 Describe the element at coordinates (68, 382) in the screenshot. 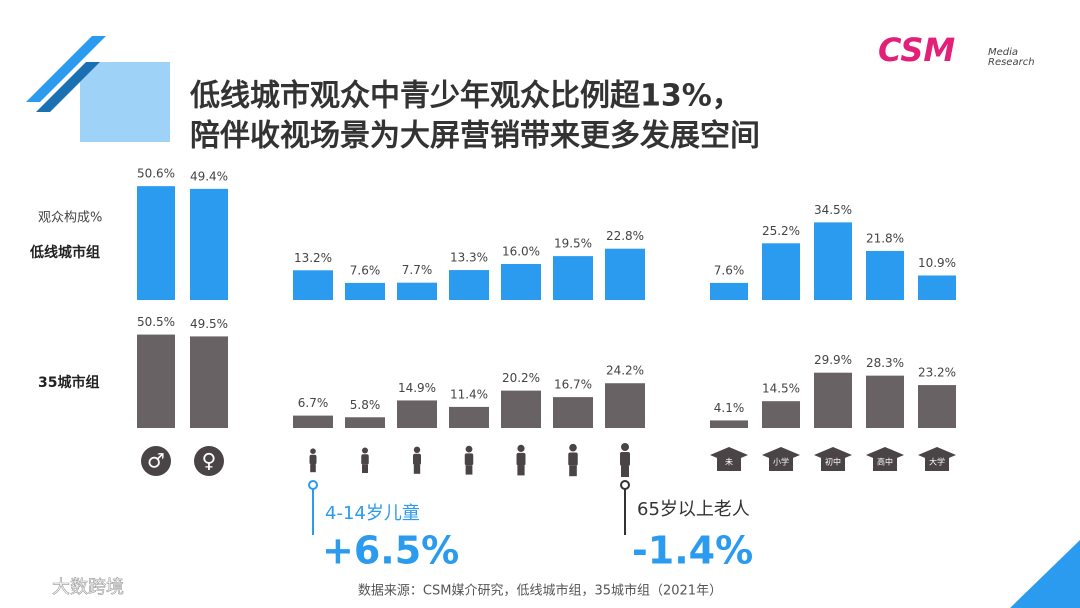

I see `row-label: 35城市组` at that location.